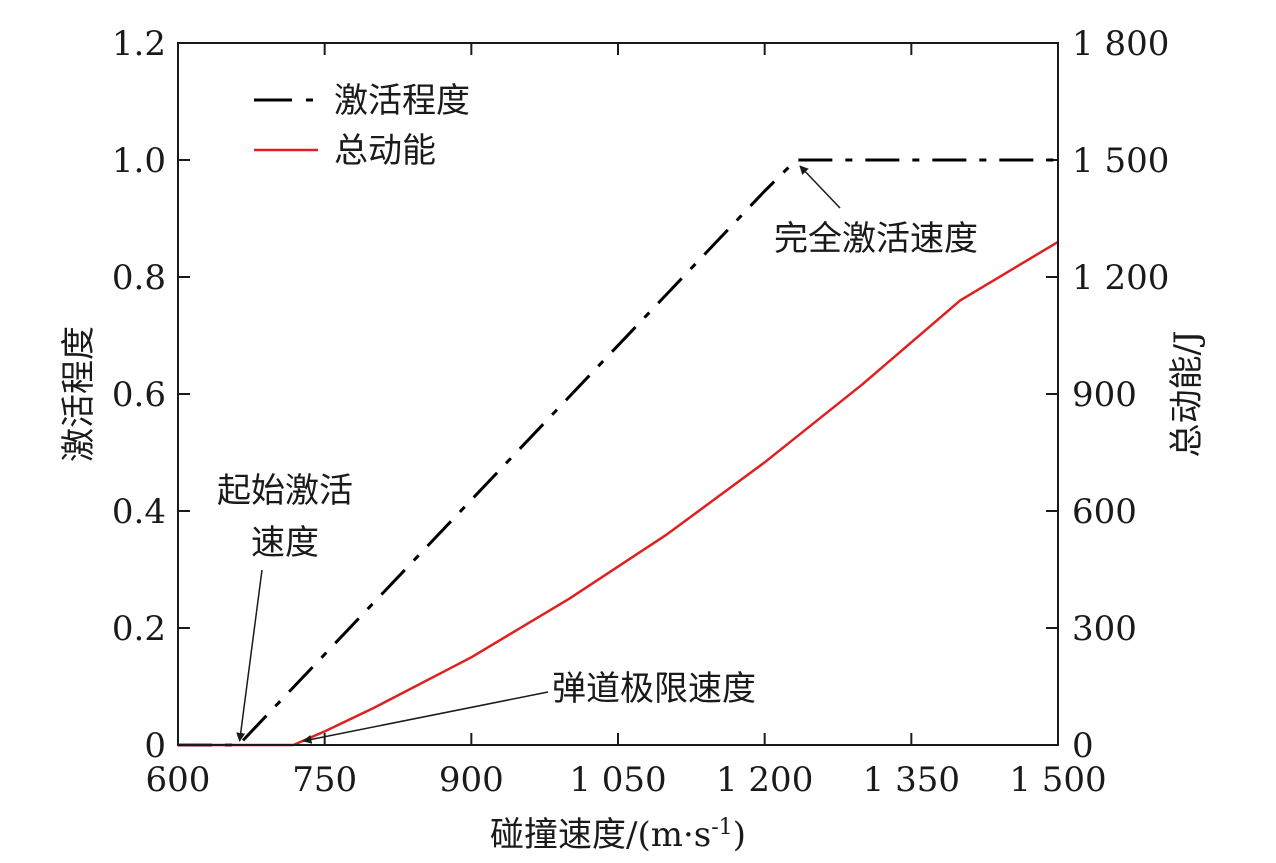 The height and width of the screenshot is (863, 1276). Describe the element at coordinates (1187, 393) in the screenshot. I see `right-y-axis-title: 总动能/J` at that location.